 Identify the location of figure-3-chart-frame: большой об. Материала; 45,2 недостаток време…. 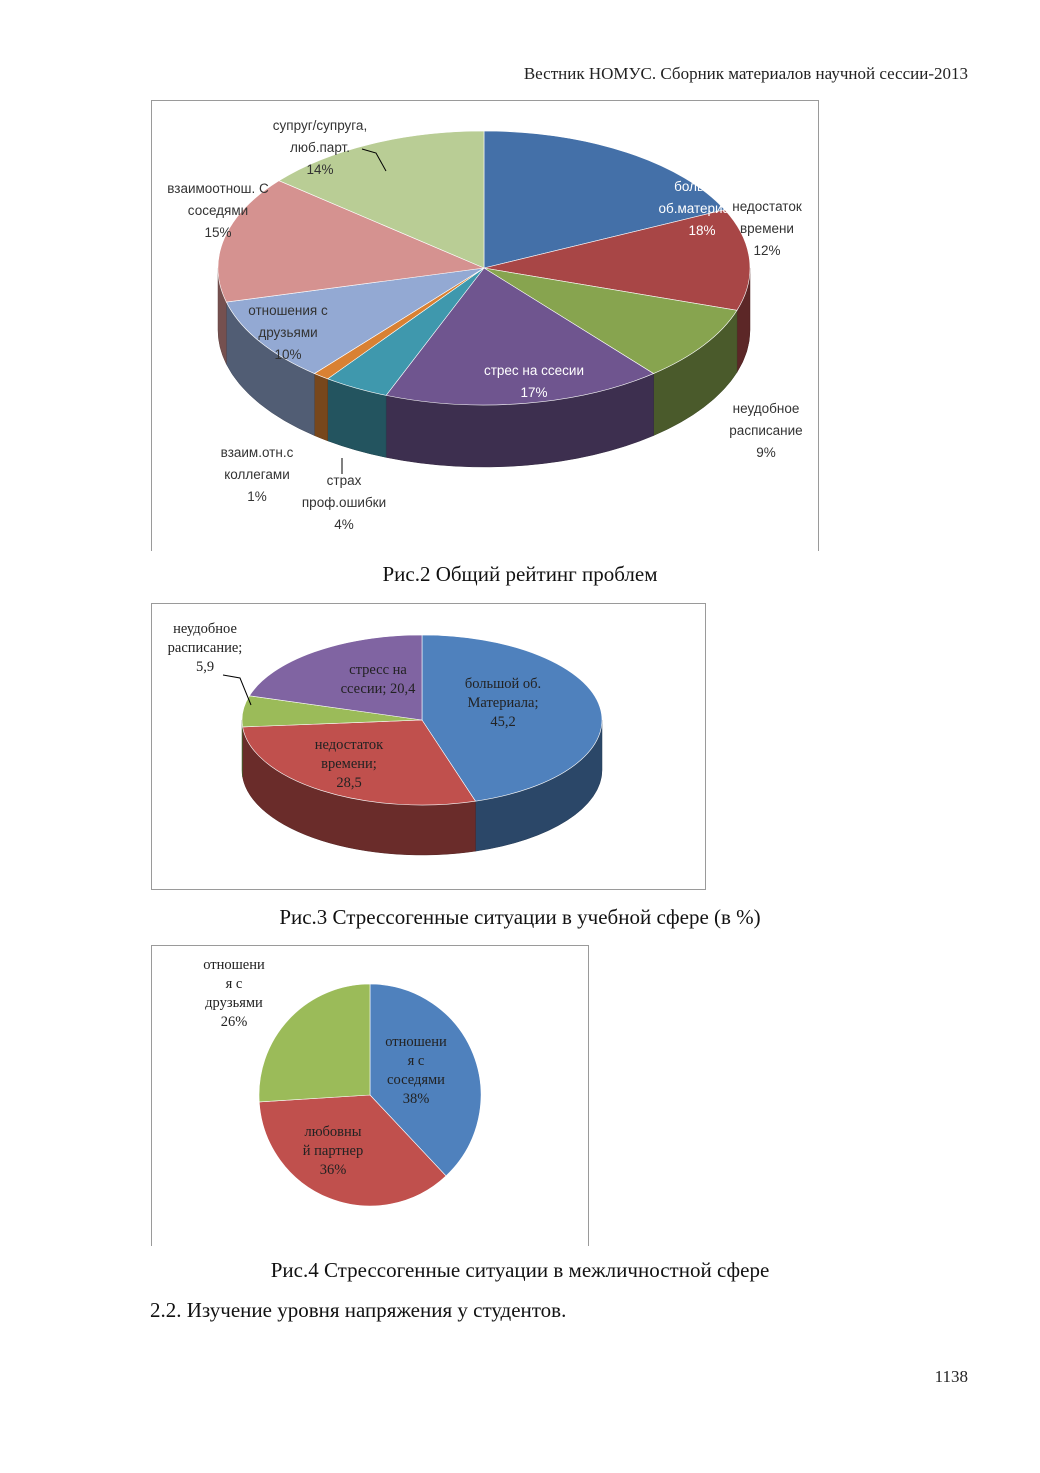
(428, 746).